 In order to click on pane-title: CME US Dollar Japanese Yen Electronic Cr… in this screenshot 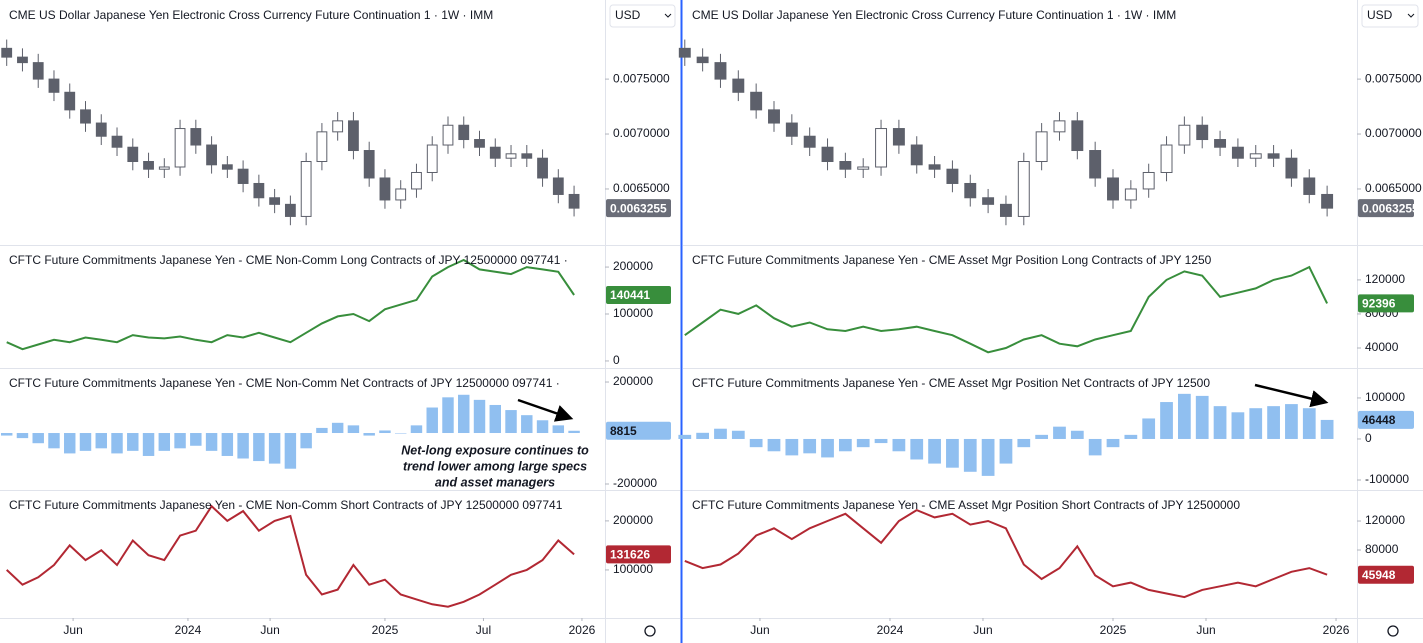, I will do `click(934, 15)`.